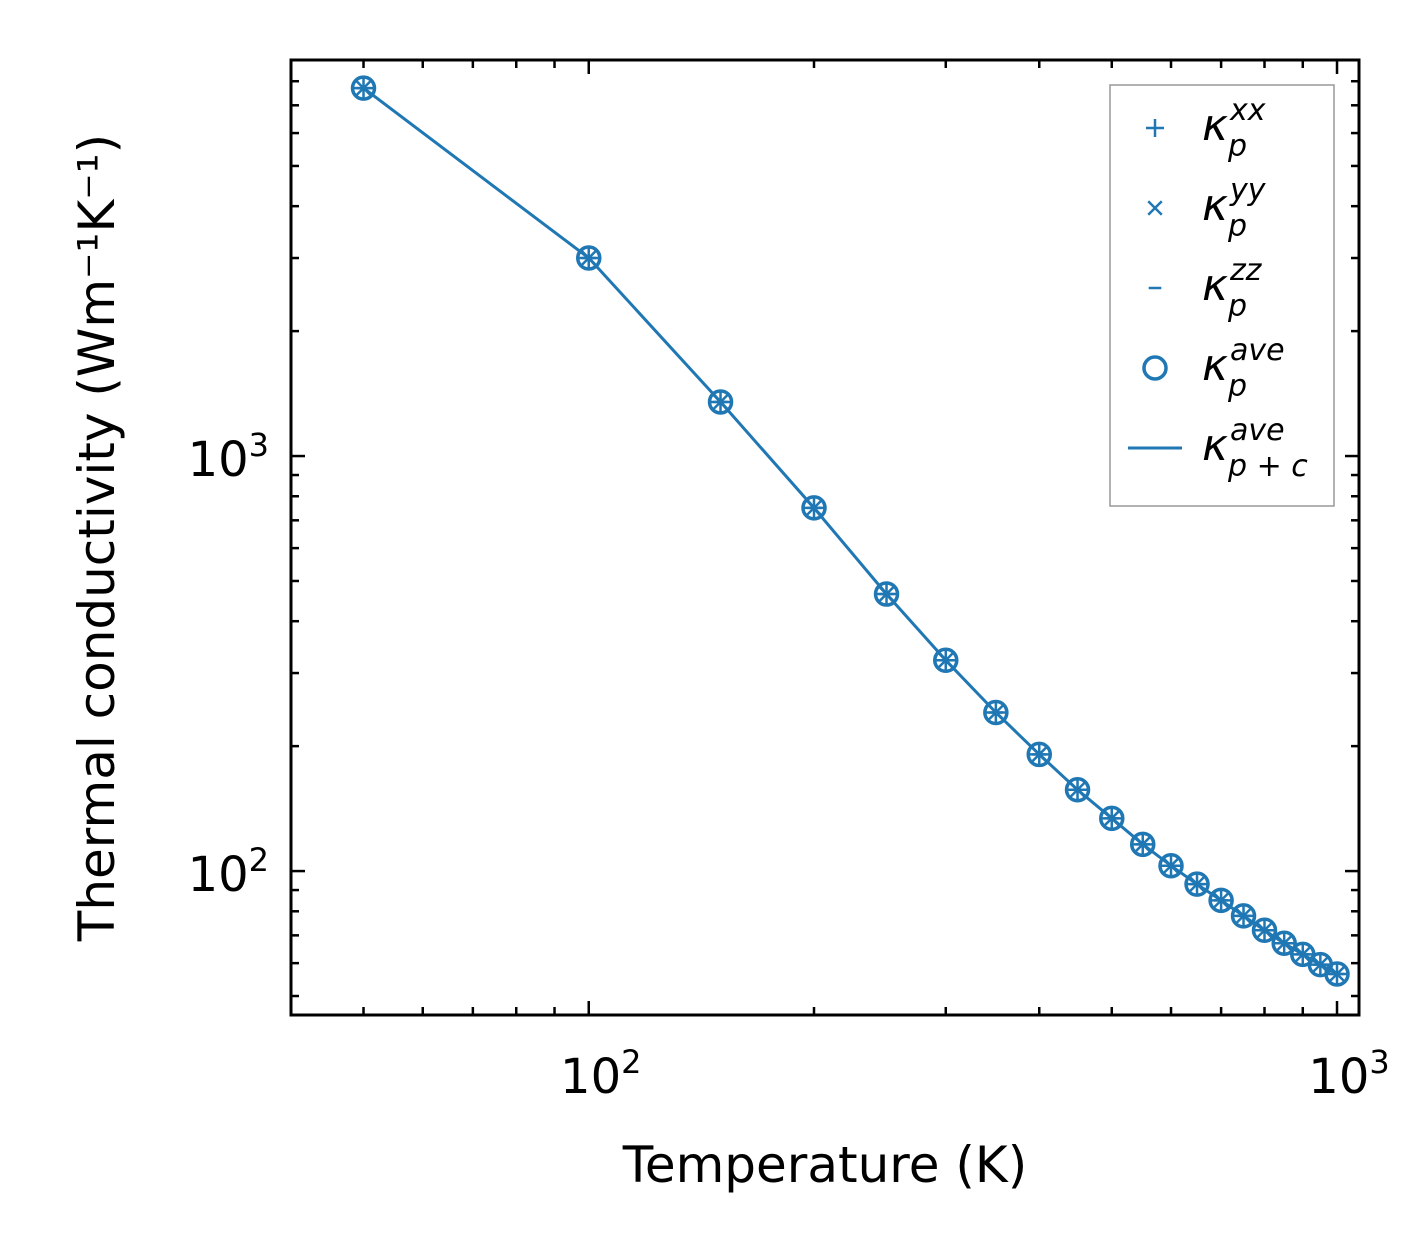 The height and width of the screenshot is (1254, 1421). Describe the element at coordinates (1232, 282) in the screenshot. I see `legend-label: κzz` at that location.